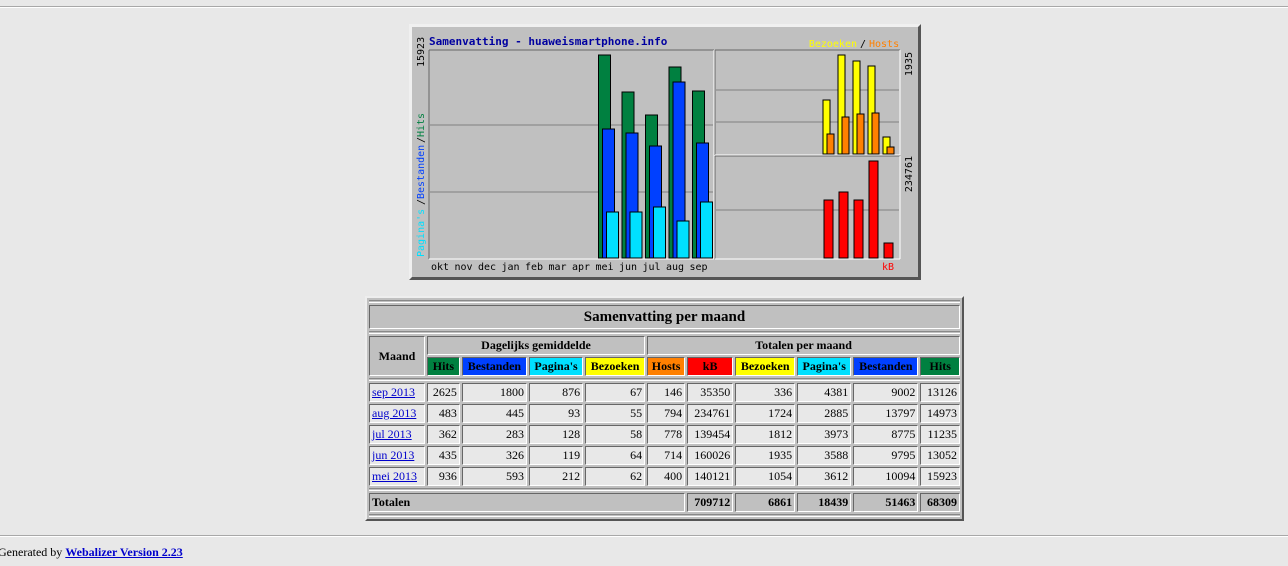 This screenshot has width=1288, height=566. Describe the element at coordinates (666, 366) in the screenshot. I see `total-col-hosts: Hosts` at that location.